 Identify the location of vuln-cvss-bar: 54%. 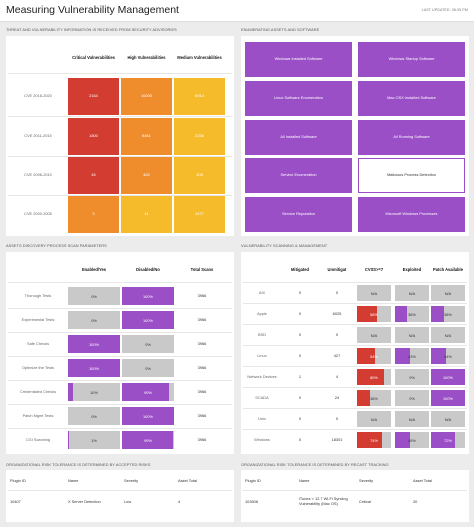
(374, 356).